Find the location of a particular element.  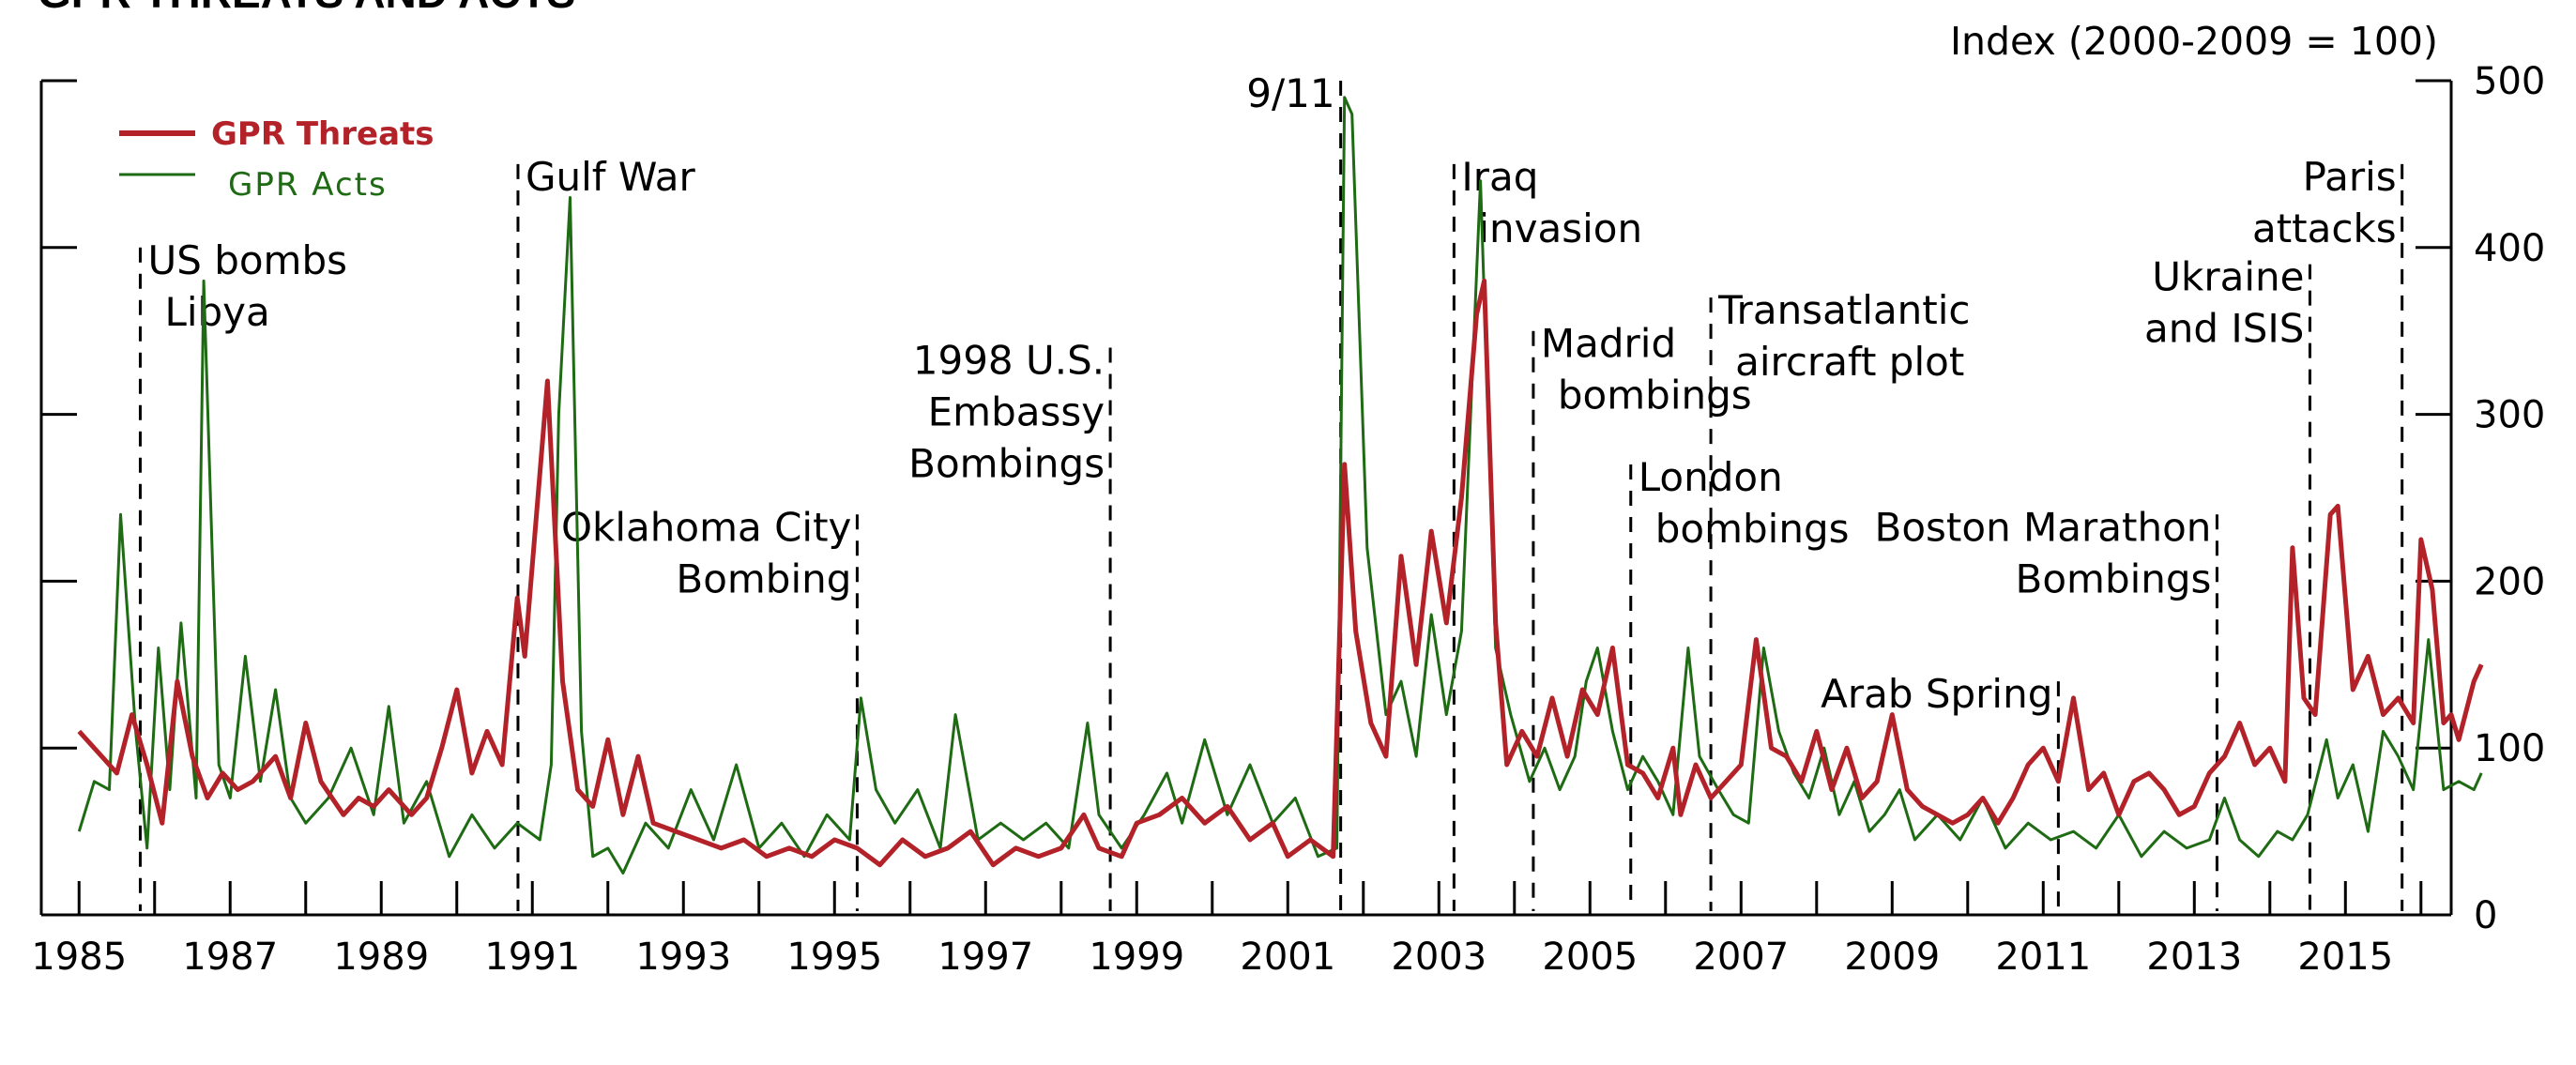

x-tick-label: 1993 is located at coordinates (683, 957).